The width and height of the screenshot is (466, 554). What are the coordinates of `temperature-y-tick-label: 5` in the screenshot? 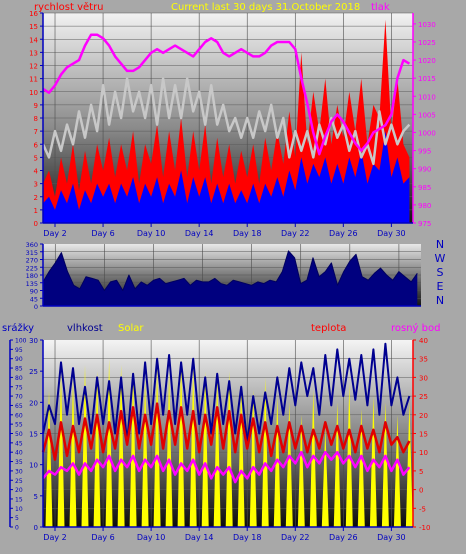 It's located at (421, 472).